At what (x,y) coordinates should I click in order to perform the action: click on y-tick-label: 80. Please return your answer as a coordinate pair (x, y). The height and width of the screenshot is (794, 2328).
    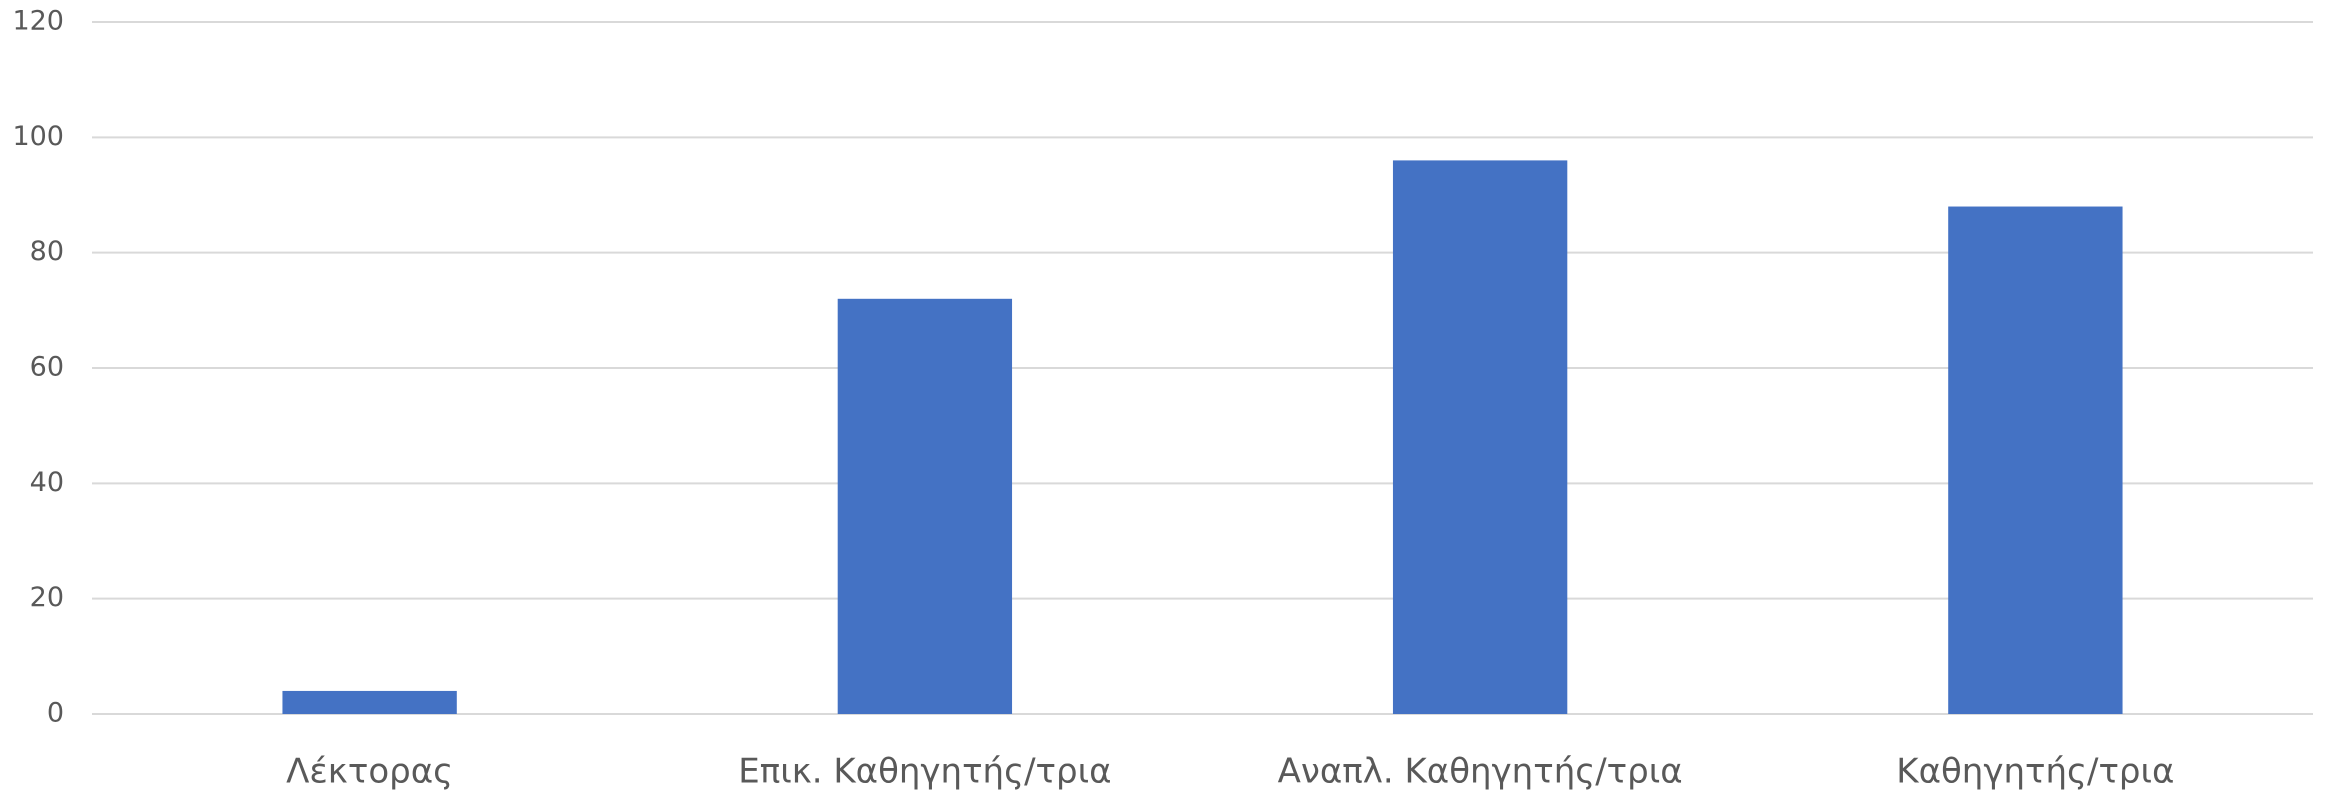
    Looking at the image, I should click on (47, 251).